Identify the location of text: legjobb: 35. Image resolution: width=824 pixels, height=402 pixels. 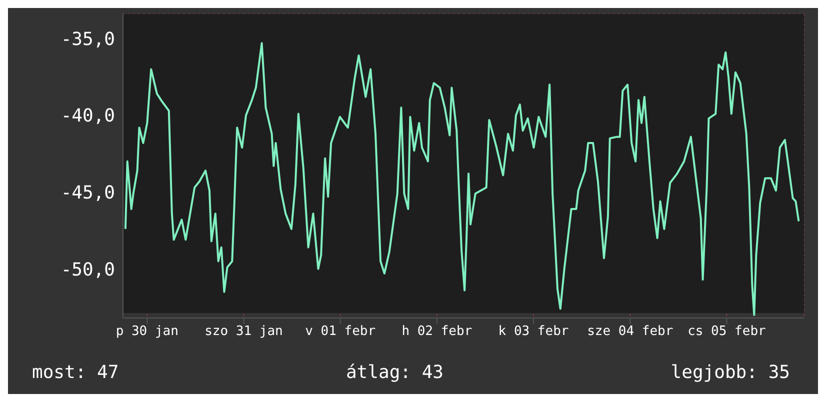
(730, 372).